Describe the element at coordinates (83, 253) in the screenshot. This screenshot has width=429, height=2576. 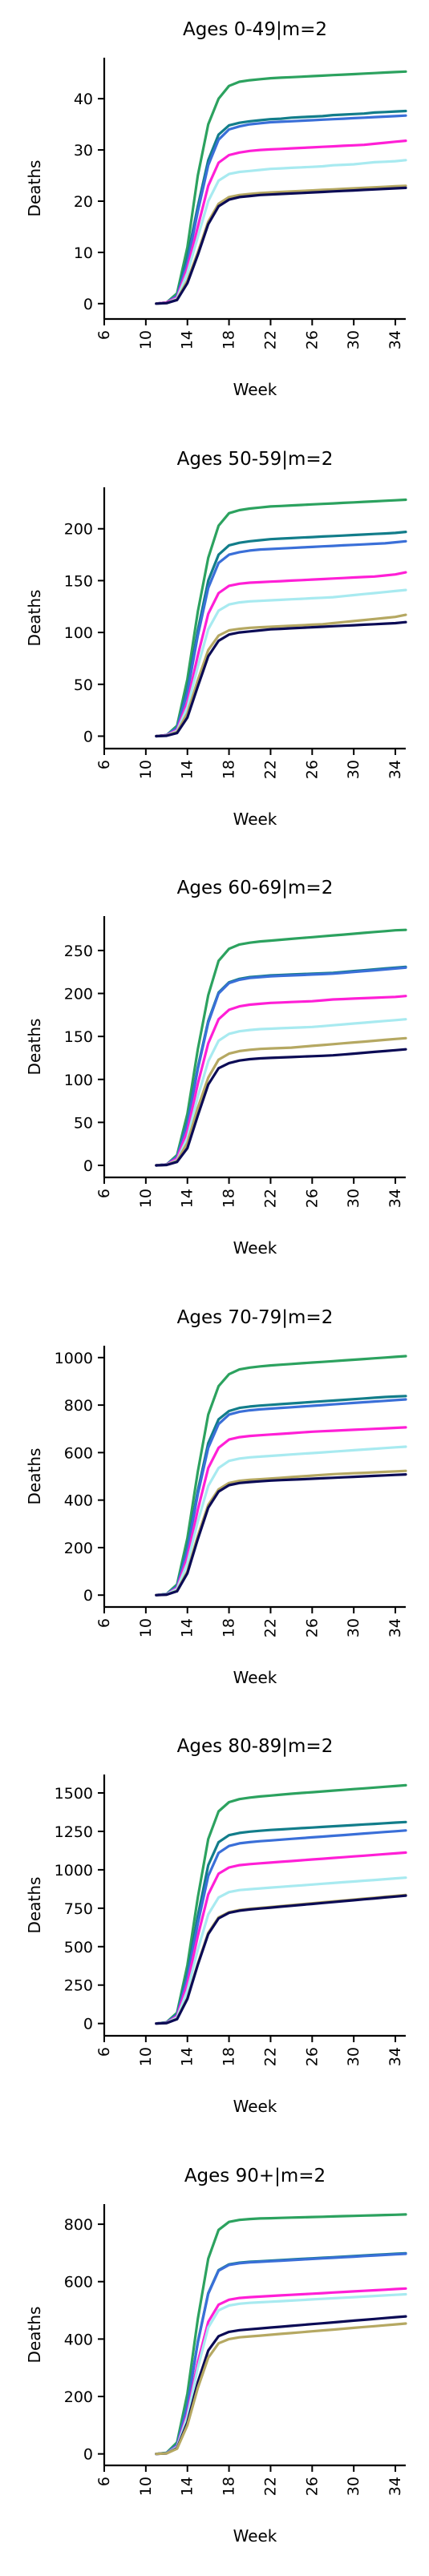
I see `y-tick-label: 10` at that location.